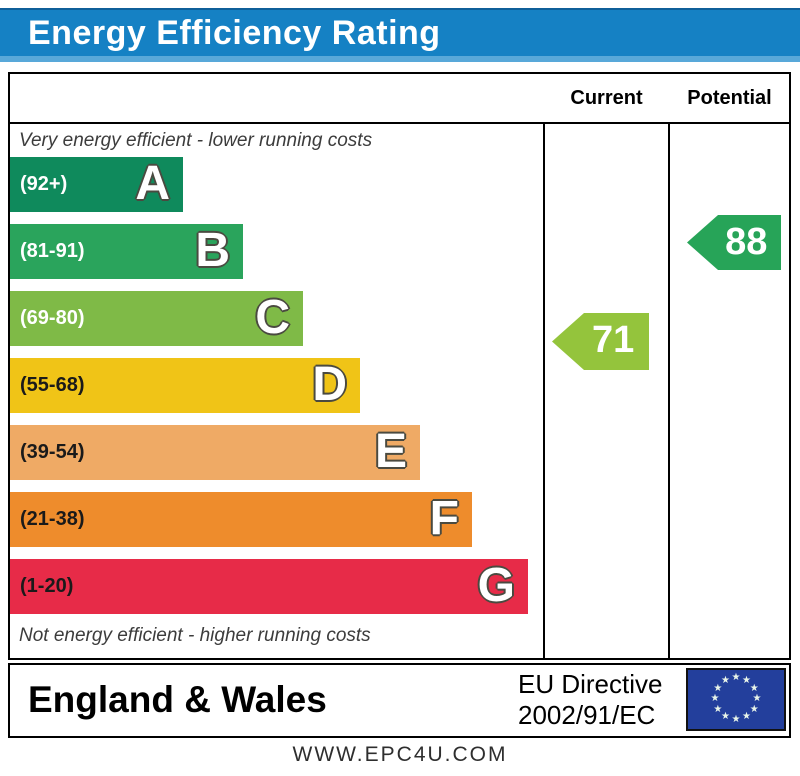 Image resolution: width=800 pixels, height=776 pixels. Describe the element at coordinates (96, 184) in the screenshot. I see `band-row-A: (92+) A` at that location.